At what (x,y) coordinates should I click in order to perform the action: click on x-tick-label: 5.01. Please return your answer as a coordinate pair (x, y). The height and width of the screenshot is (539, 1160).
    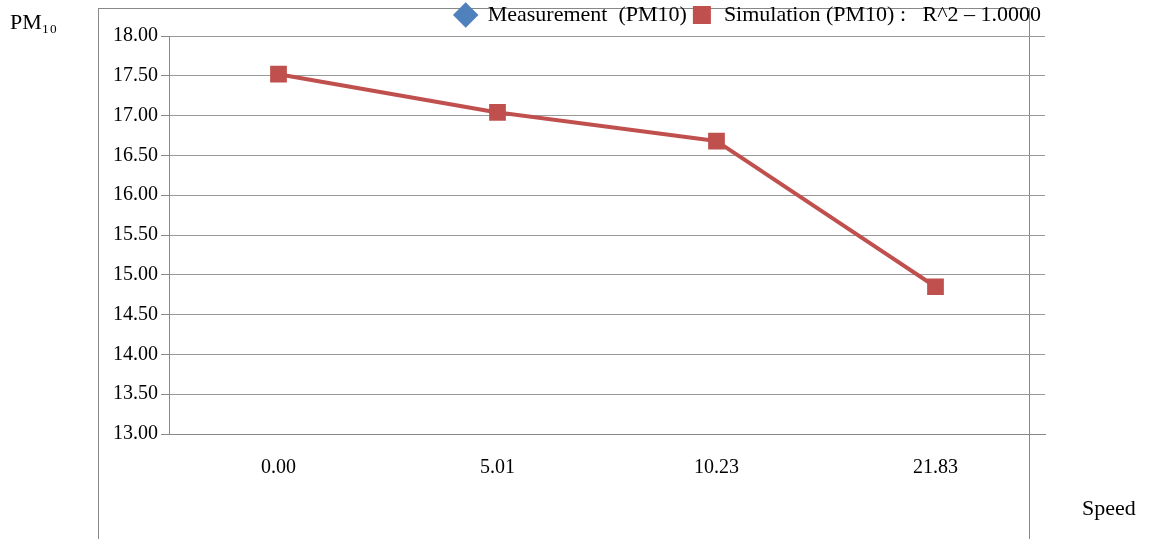
    Looking at the image, I should click on (497, 466).